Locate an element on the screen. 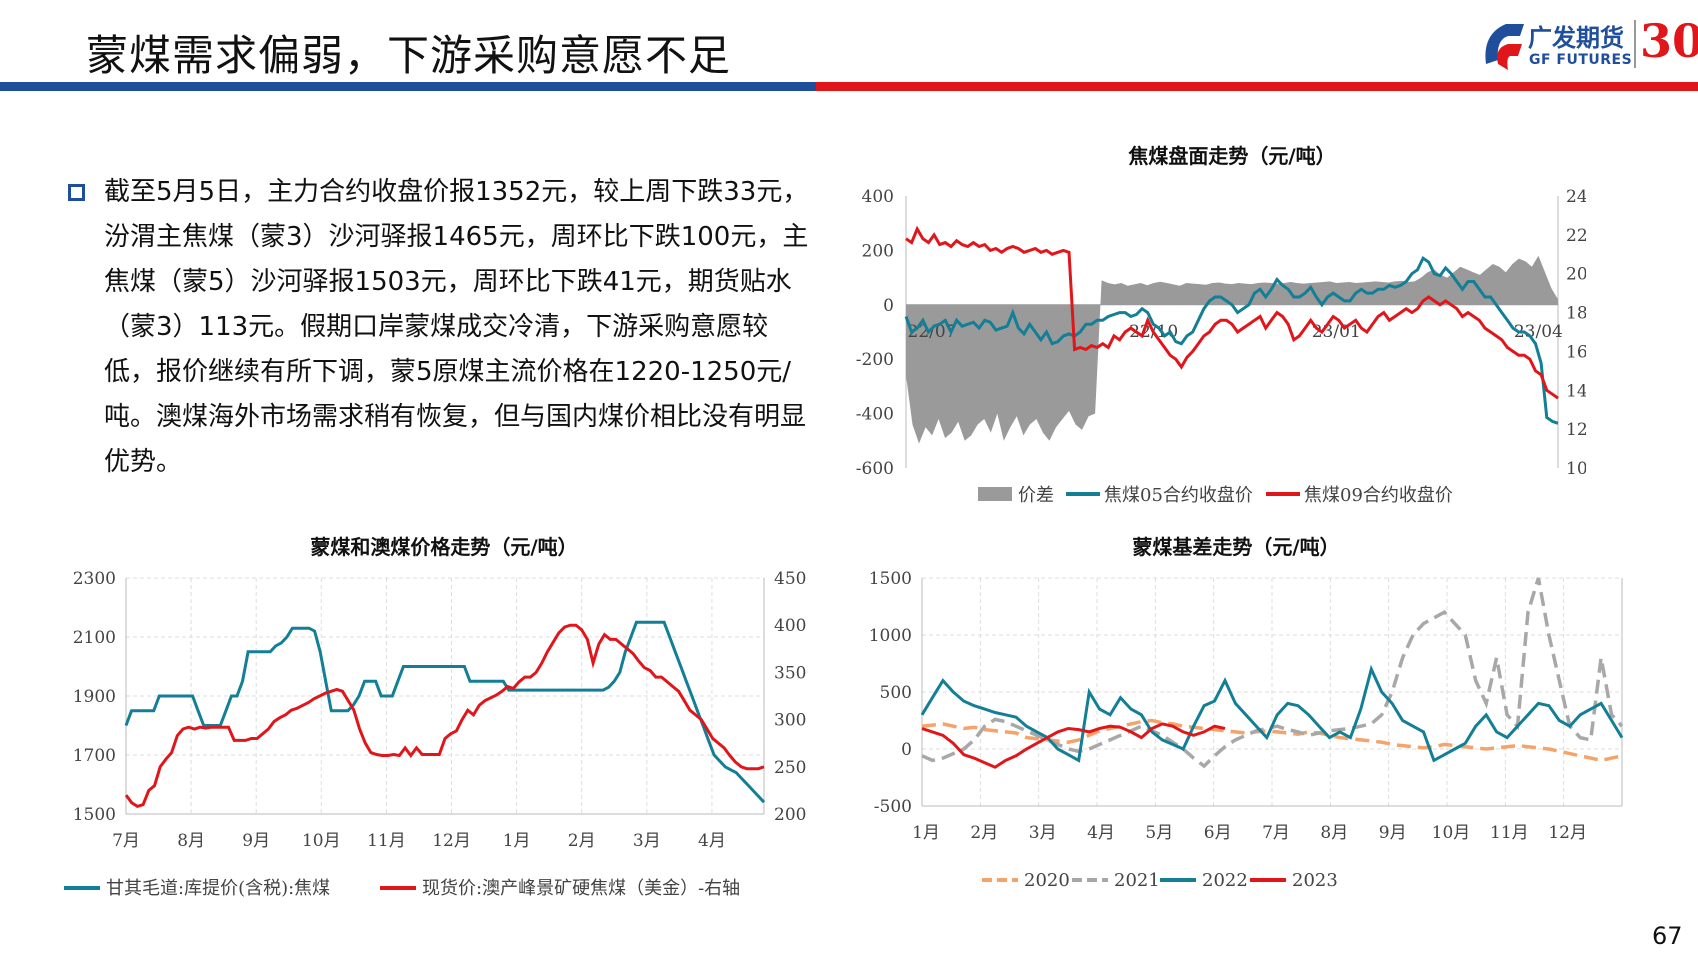  header-bar-blue is located at coordinates (408, 86).